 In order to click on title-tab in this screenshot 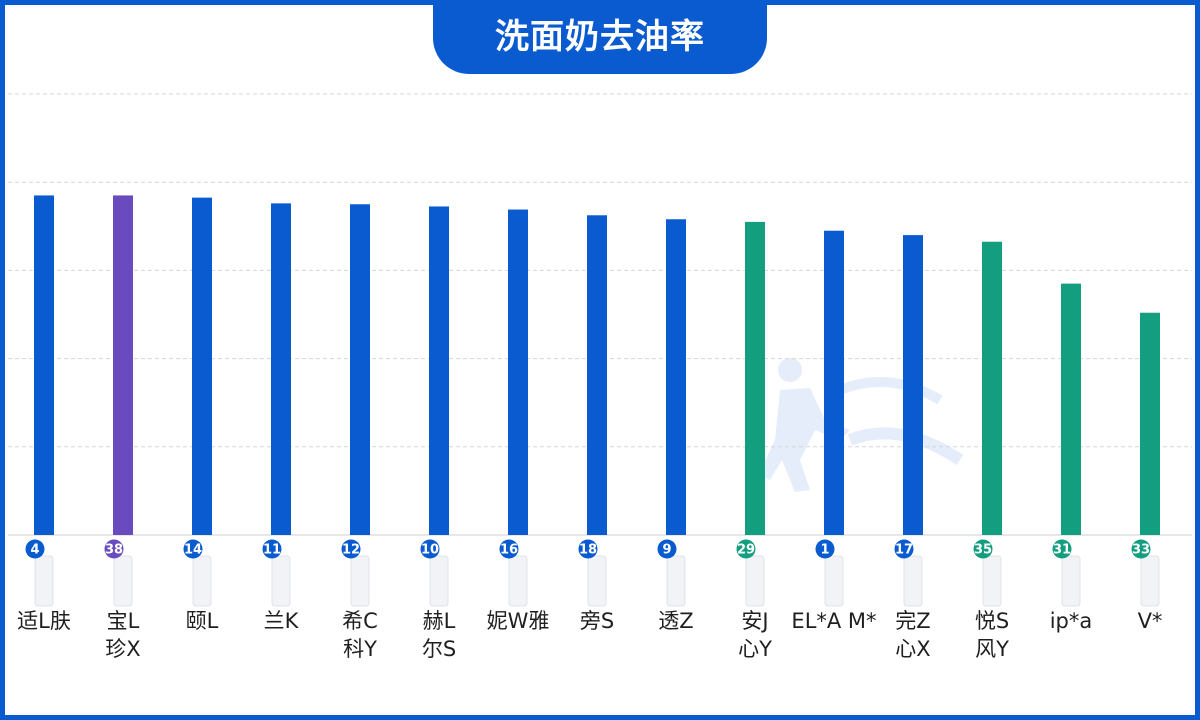, I will do `click(600, 37)`.